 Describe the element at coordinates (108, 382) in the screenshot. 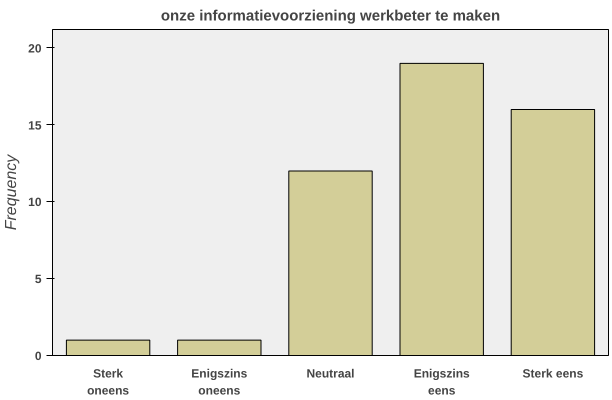

I see `x-tick-label: Sterk oneens` at that location.